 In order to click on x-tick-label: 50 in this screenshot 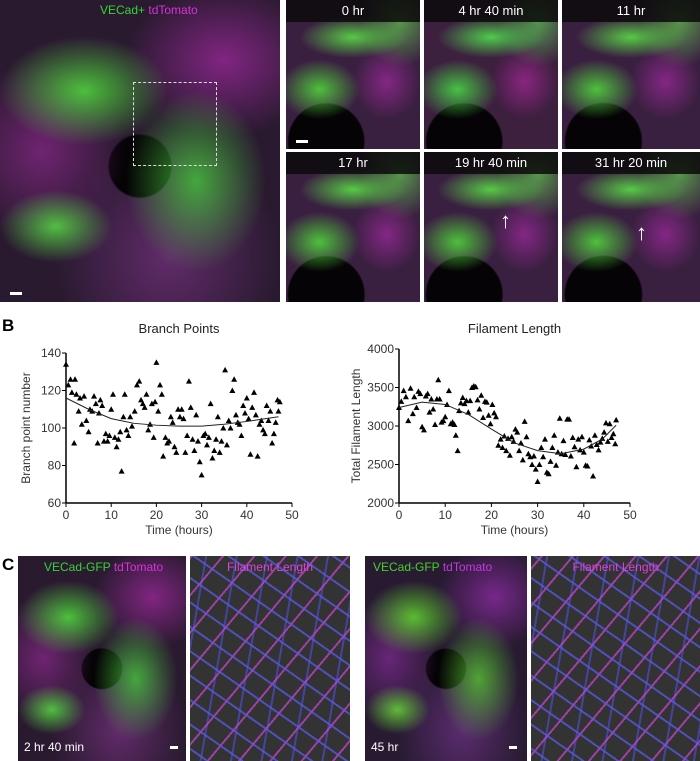, I will do `click(292, 515)`.